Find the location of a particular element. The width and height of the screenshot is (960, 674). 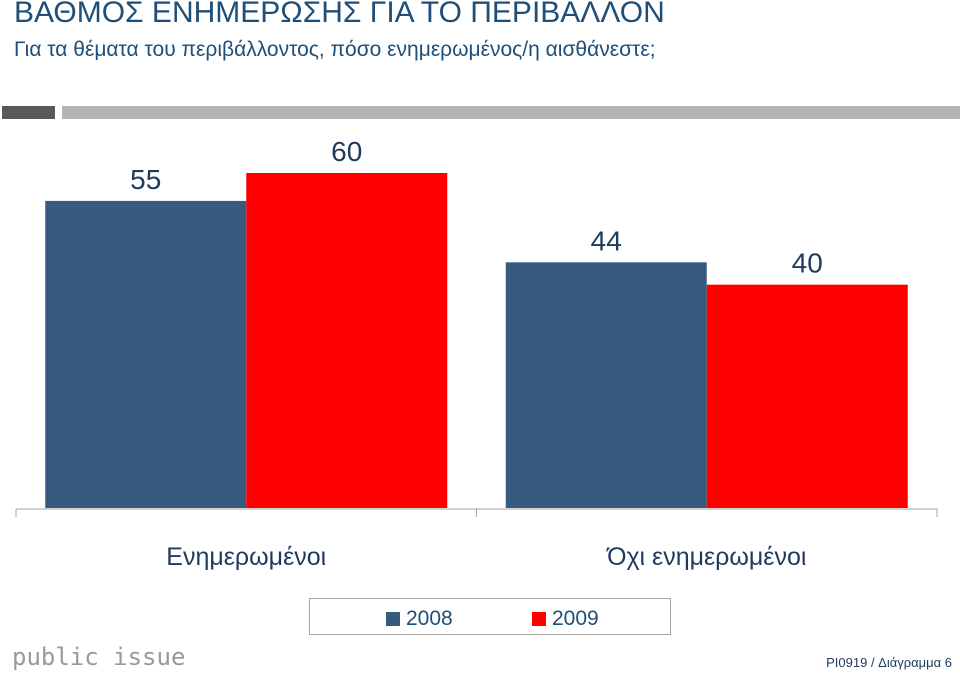

category-label-0: Ενημερωμένοι is located at coordinates (246, 557).